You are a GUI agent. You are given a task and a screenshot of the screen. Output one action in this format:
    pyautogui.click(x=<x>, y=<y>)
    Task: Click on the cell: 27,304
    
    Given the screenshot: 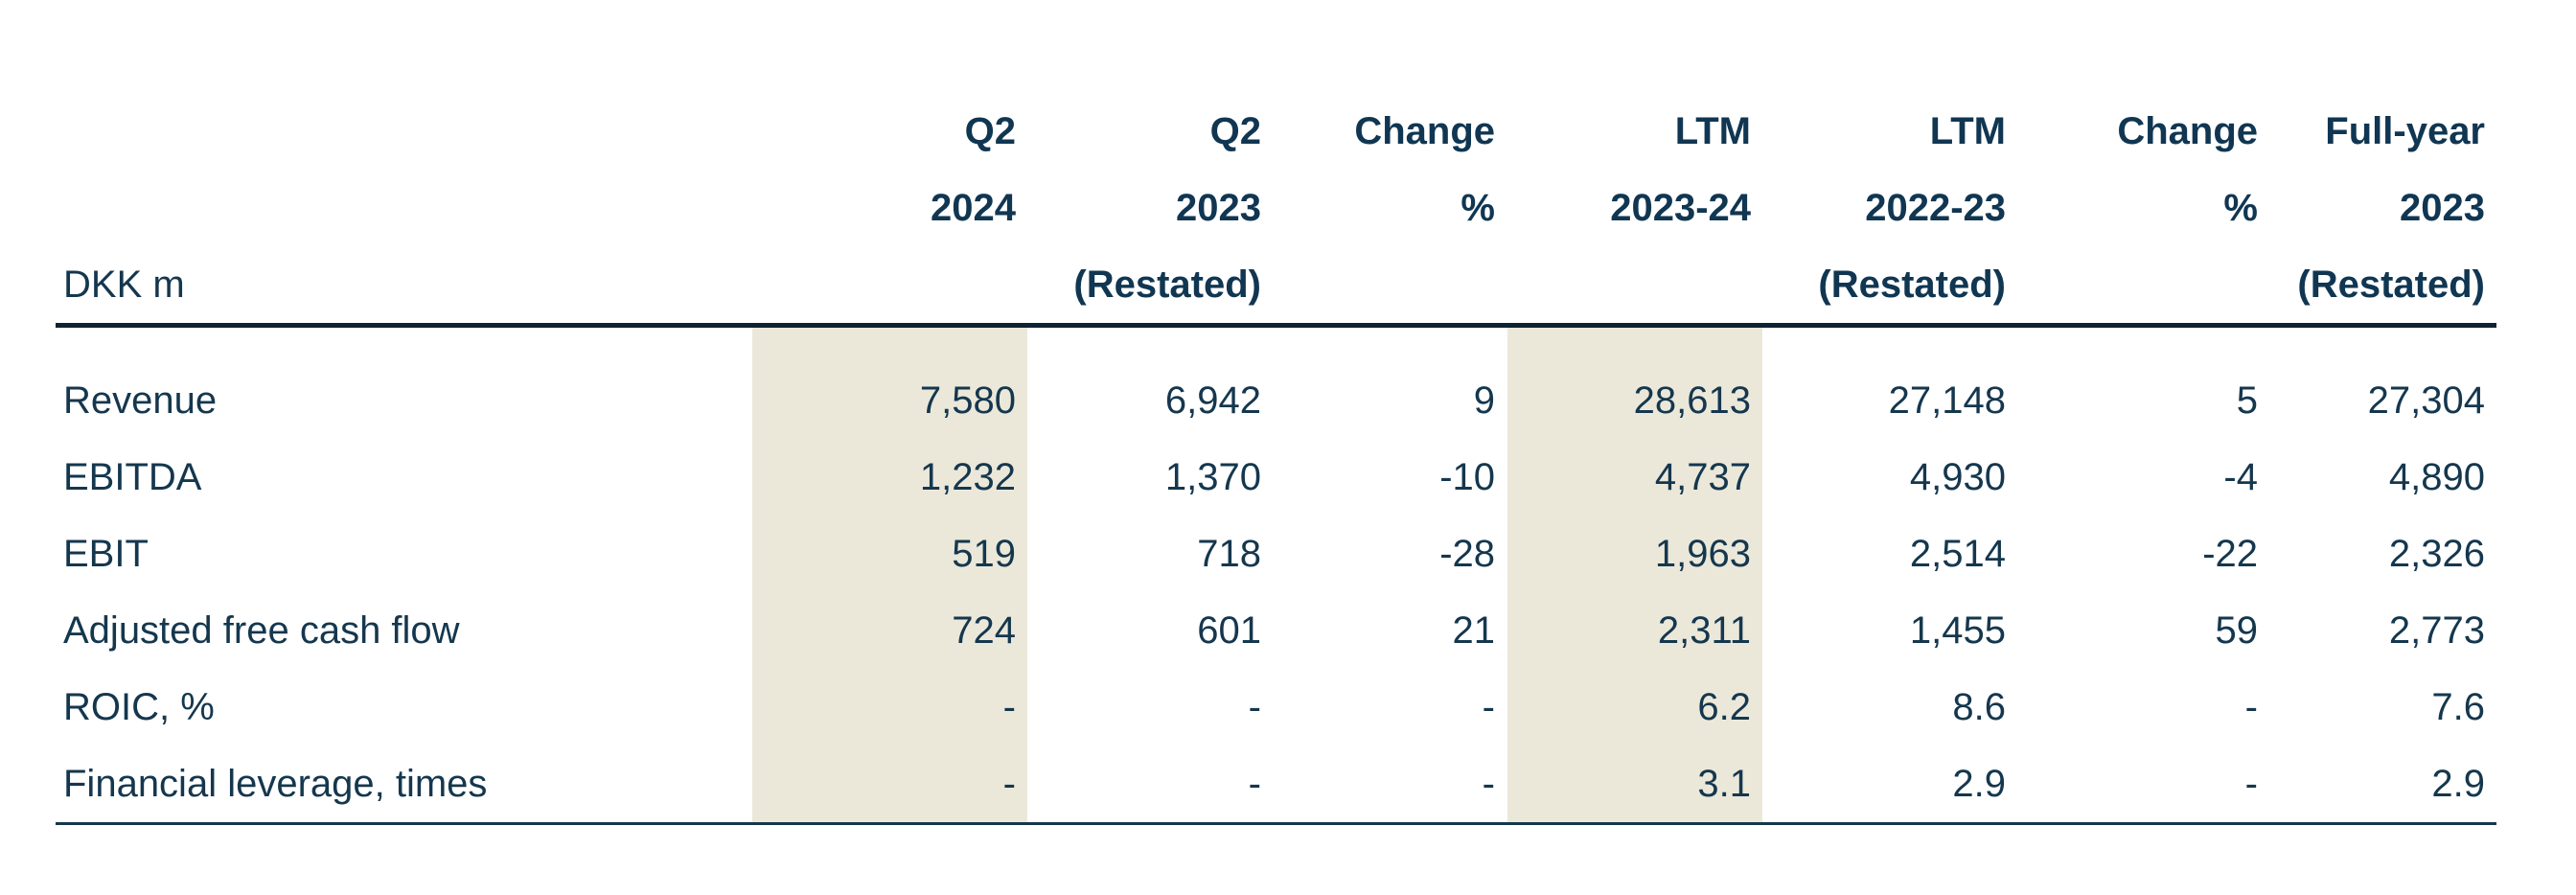 What is the action you would take?
    pyautogui.click(x=2426, y=400)
    